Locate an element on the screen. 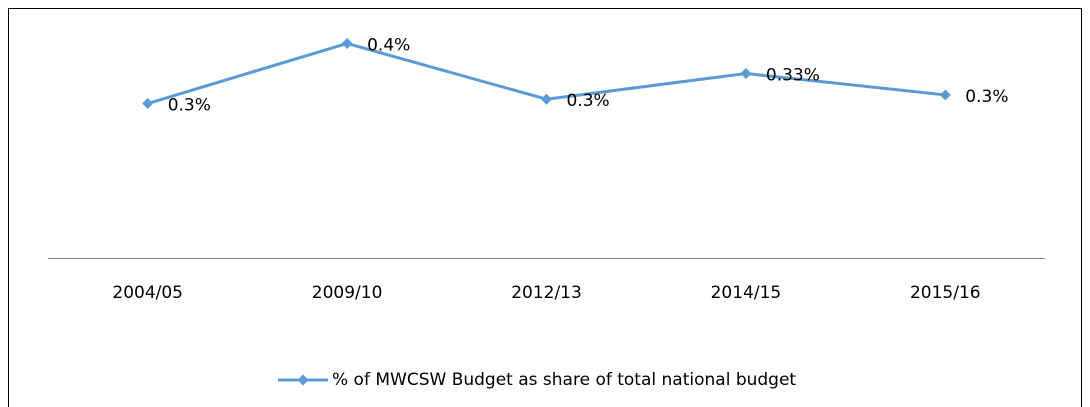 The width and height of the screenshot is (1090, 407). x-tick-label: 2014/15 is located at coordinates (746, 293).